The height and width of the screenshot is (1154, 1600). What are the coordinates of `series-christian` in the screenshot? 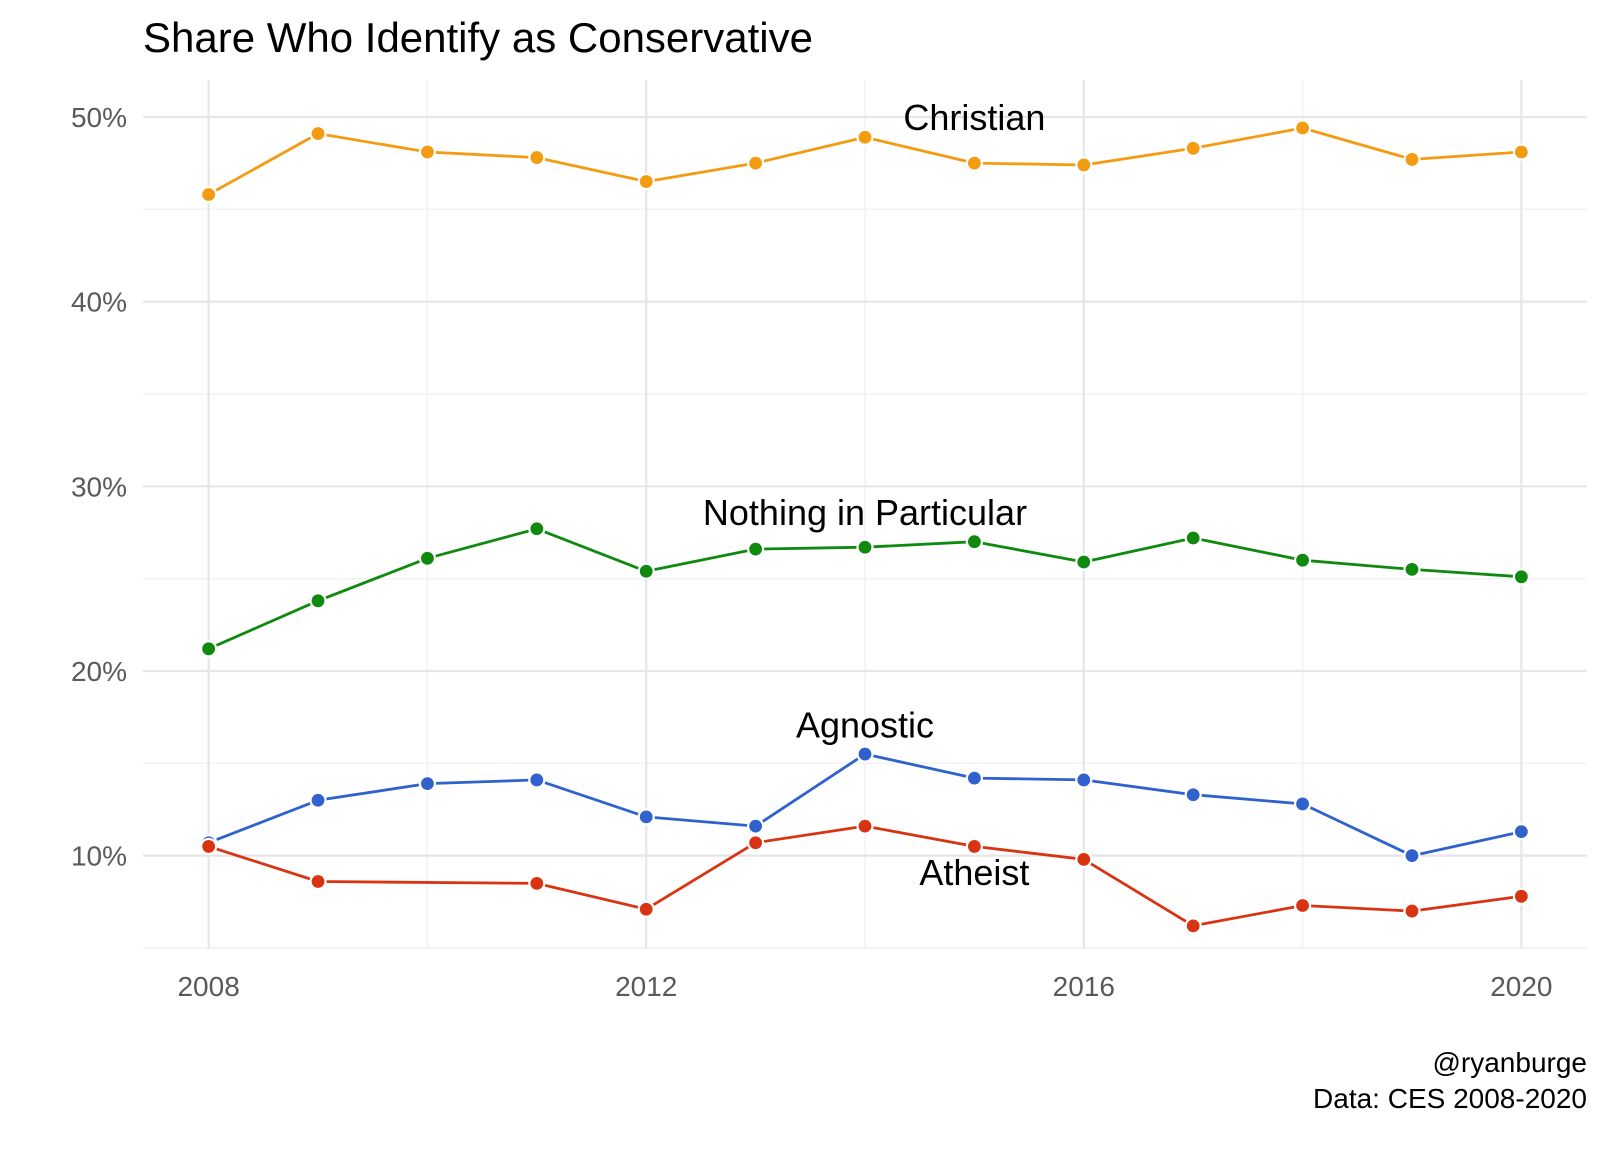 It's located at (865, 161).